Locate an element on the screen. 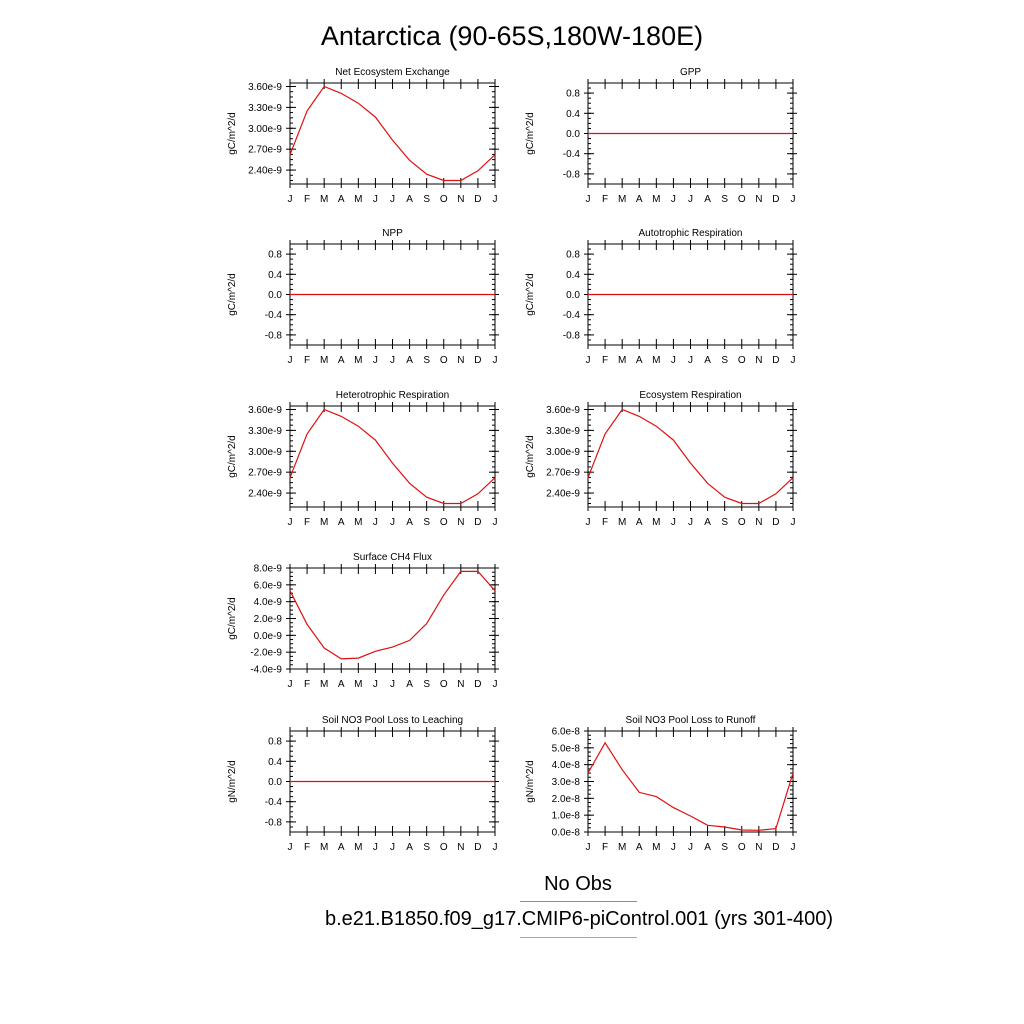 Image resolution: width=1024 pixels, height=1024 pixels. y-tick-label: -4.0e-9 is located at coordinates (266, 670).